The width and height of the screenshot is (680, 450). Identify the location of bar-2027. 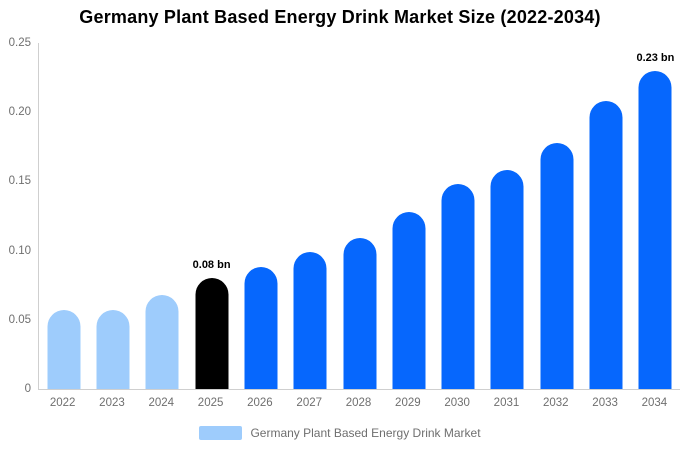
(310, 320).